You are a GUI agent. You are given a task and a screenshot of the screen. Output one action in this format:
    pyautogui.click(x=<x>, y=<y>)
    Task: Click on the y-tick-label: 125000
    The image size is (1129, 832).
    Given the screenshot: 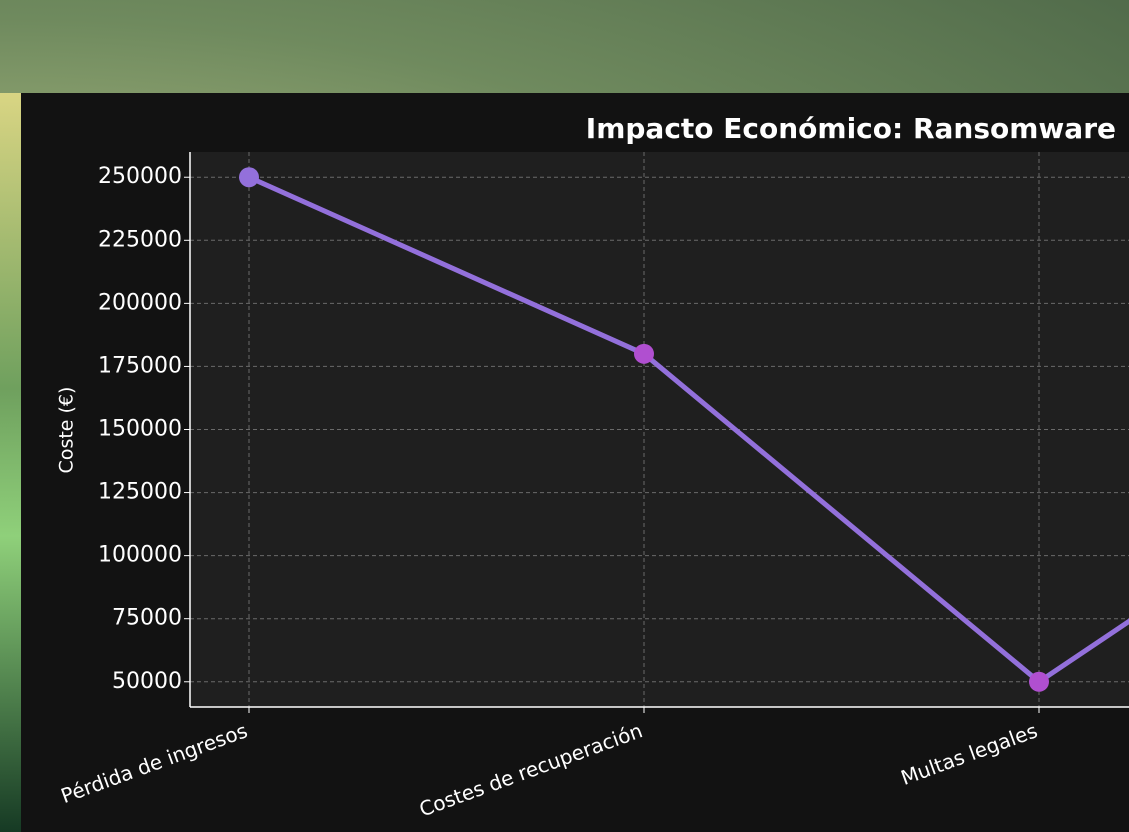 What is the action you would take?
    pyautogui.click(x=140, y=492)
    